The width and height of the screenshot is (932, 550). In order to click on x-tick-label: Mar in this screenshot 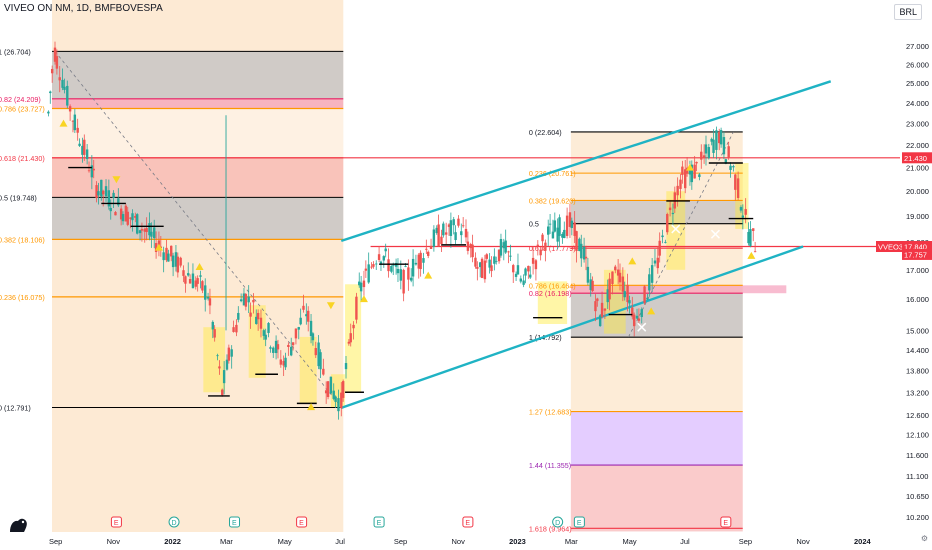, I will do `click(226, 541)`.